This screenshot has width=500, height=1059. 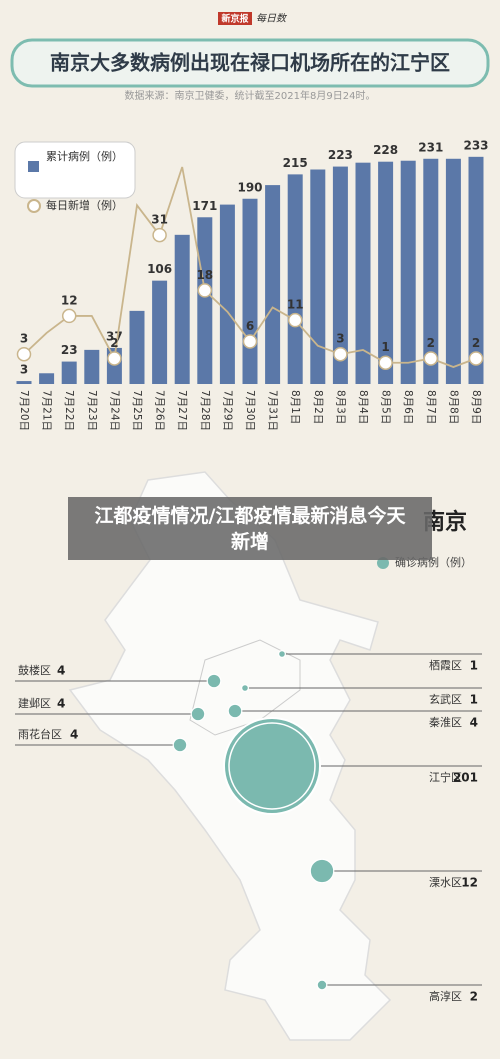 What do you see at coordinates (137, 410) in the screenshot?
I see `x-tick-label: 7月25日` at bounding box center [137, 410].